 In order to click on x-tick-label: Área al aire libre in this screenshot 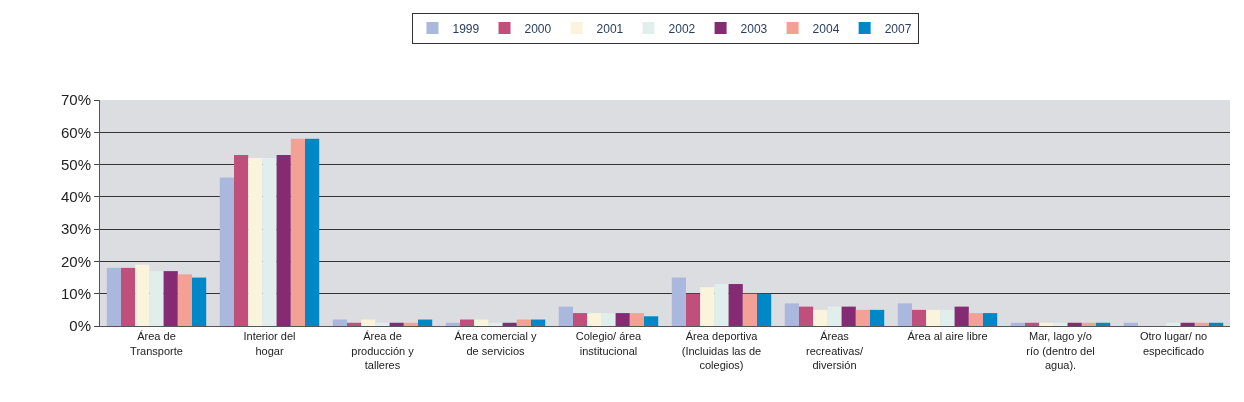, I will do `click(947, 336)`.